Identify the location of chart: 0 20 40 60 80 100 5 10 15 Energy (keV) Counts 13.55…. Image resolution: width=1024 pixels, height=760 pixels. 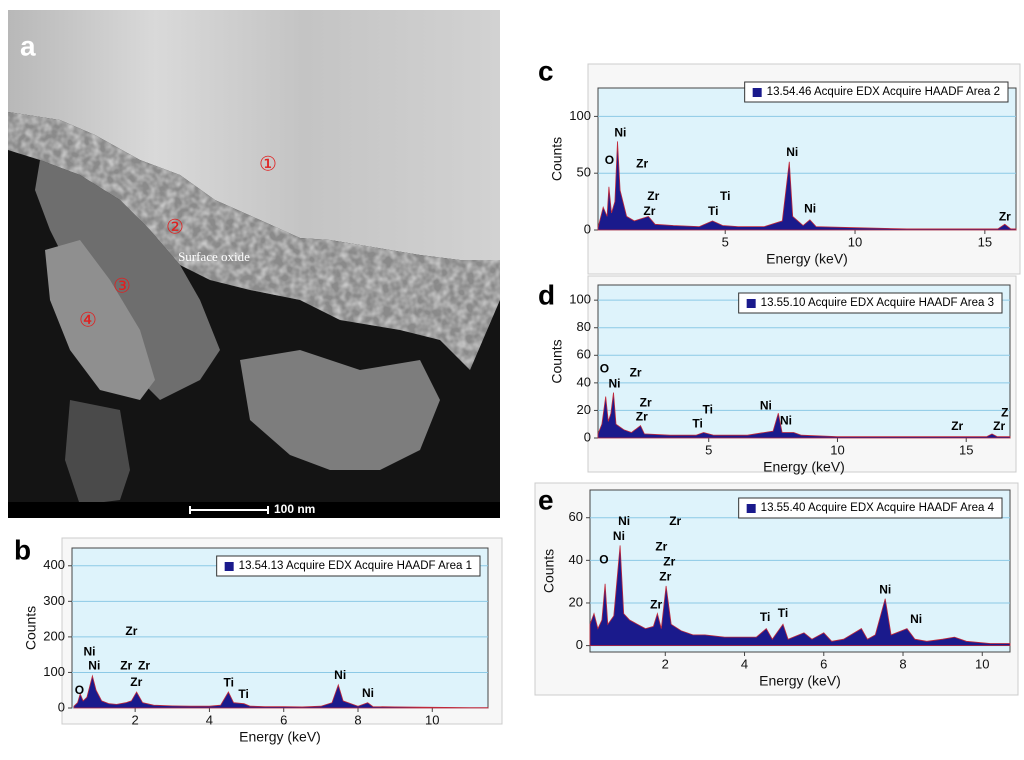
(783, 375).